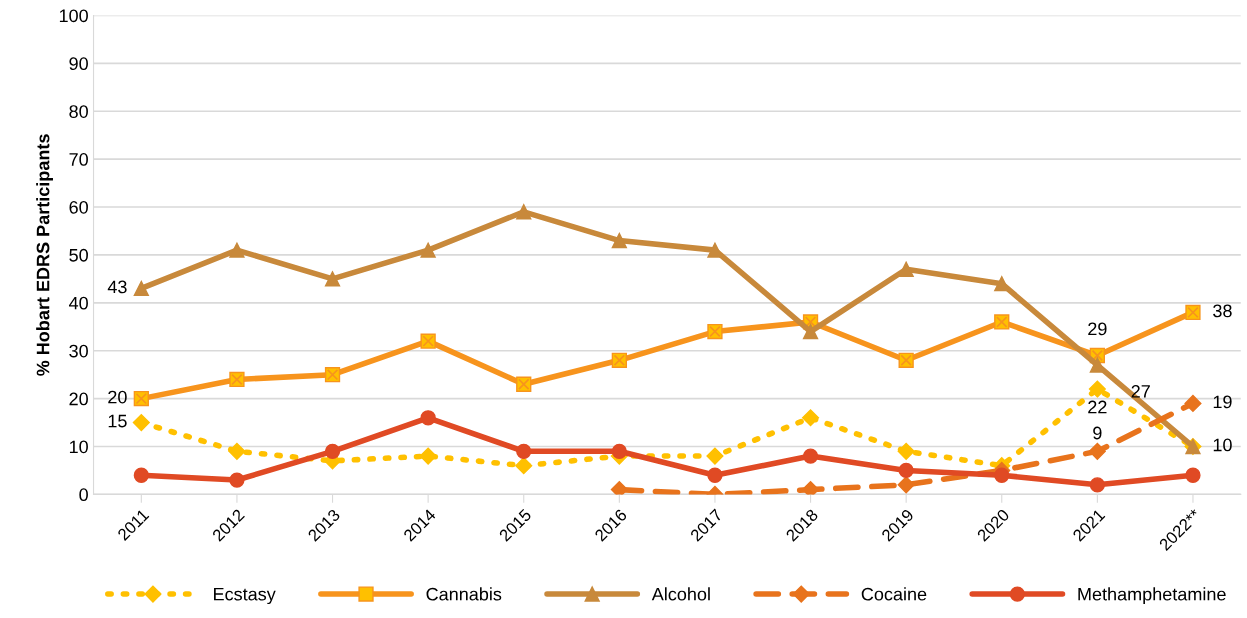 The image size is (1247, 618). Describe the element at coordinates (894, 594) in the screenshot. I see `legend-label: Cocaine` at that location.